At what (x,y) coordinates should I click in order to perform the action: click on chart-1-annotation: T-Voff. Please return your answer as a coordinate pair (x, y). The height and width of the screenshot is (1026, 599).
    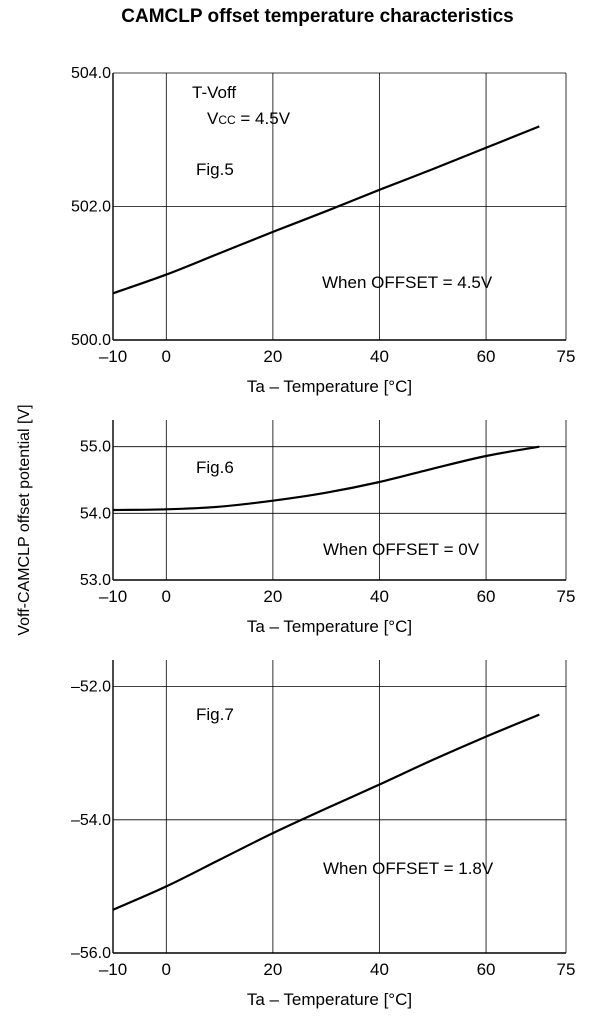
    Looking at the image, I should click on (214, 92).